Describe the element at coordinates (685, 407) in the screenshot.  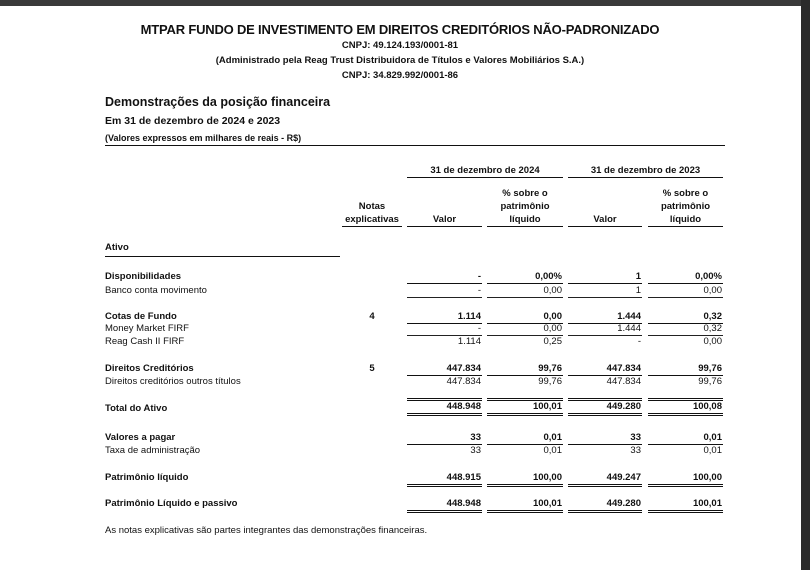
I see `cell-p23: 100,08` at that location.